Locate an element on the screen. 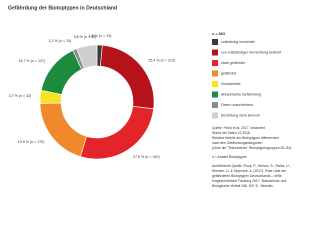 This screenshot has width=320, height=240. legend-label: Einstufung nicht sinnvoll is located at coordinates (240, 115).